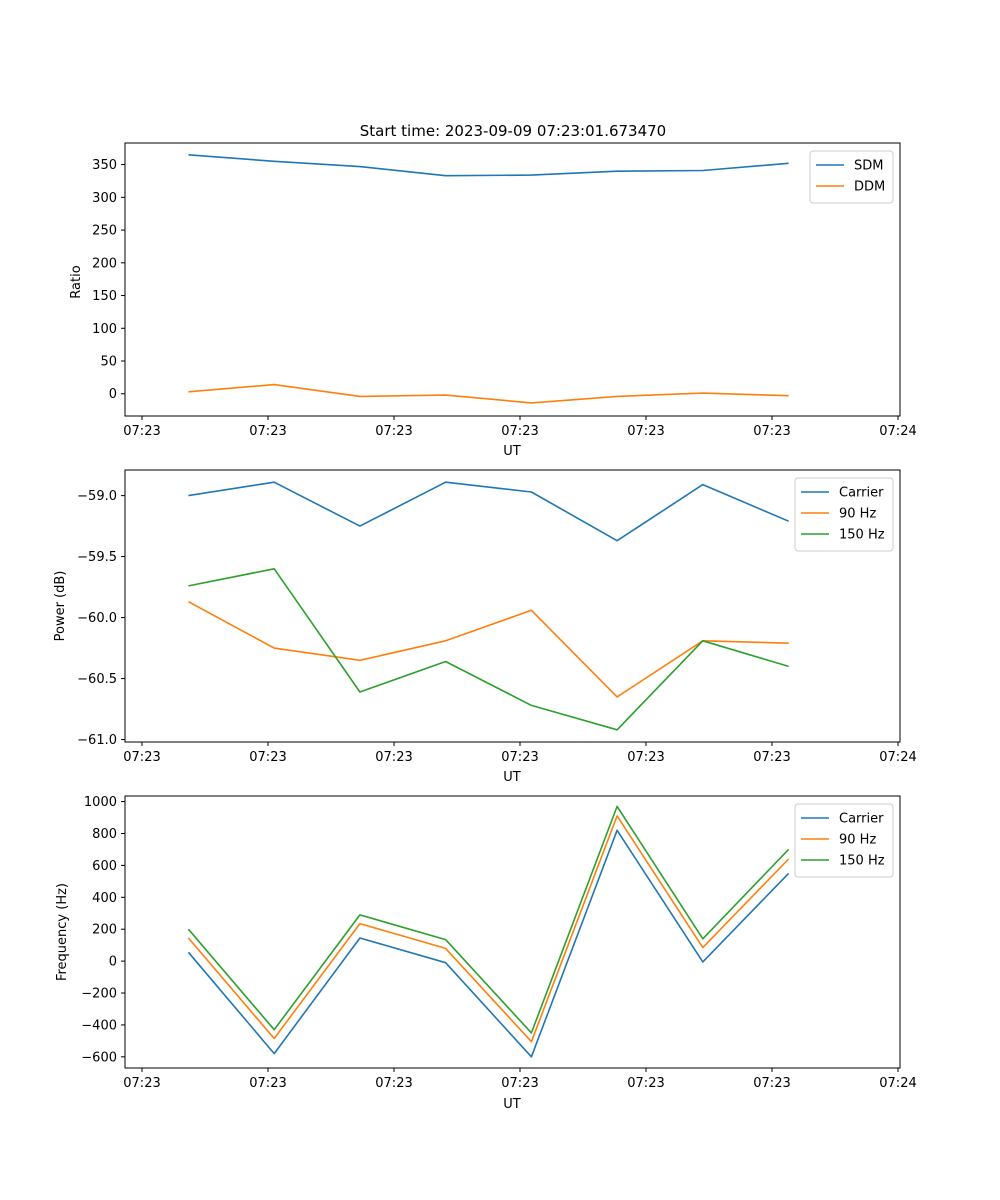 This screenshot has height=1200, width=1000. Describe the element at coordinates (104, 296) in the screenshot. I see `y-tick-label: 150` at that location.